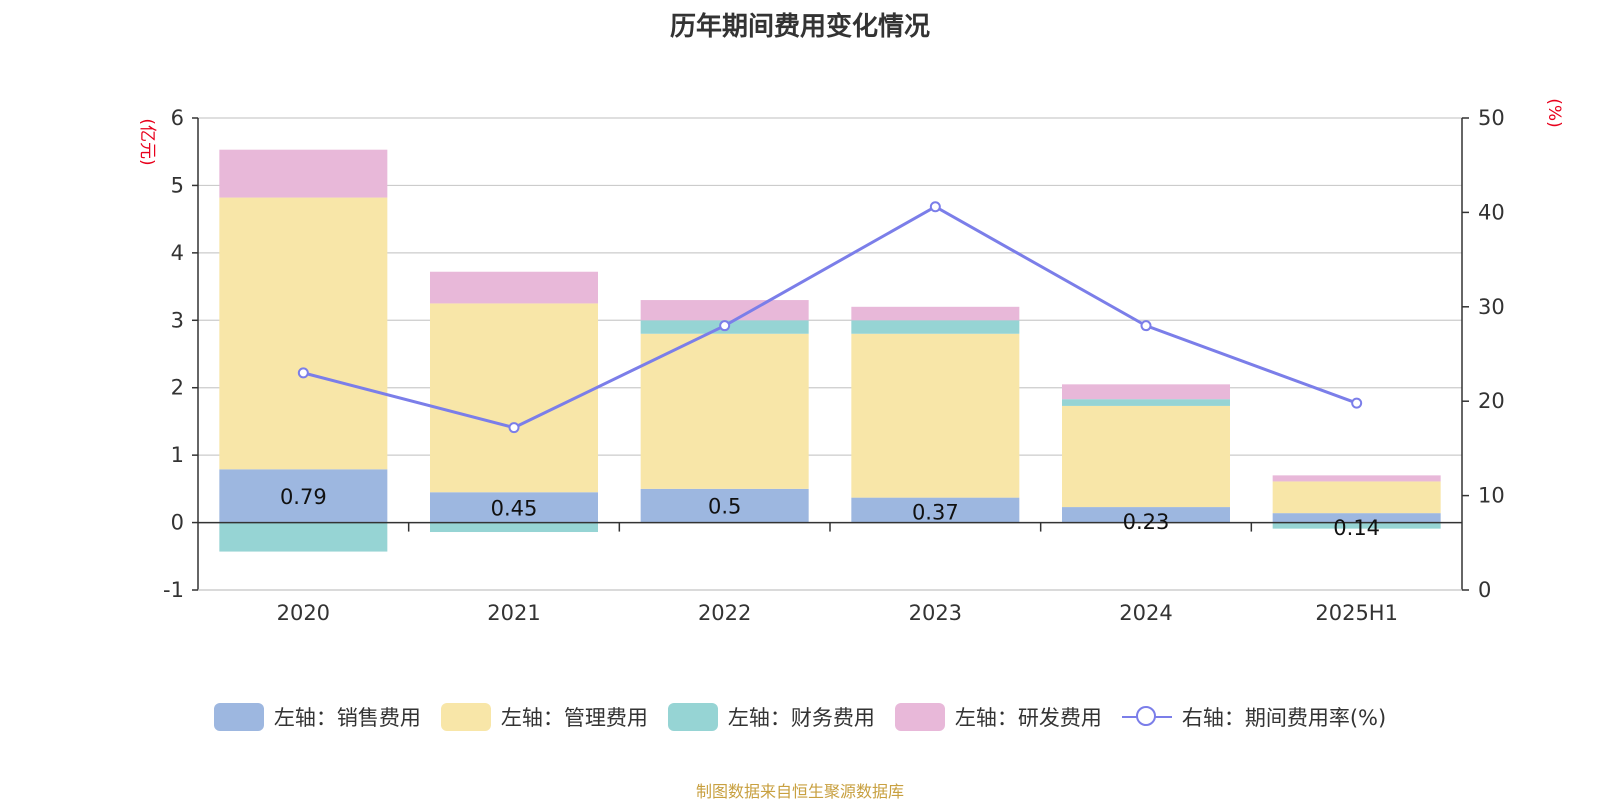 The image size is (1600, 802). I want to click on left-axis-tick-label: 0, so click(177, 523).